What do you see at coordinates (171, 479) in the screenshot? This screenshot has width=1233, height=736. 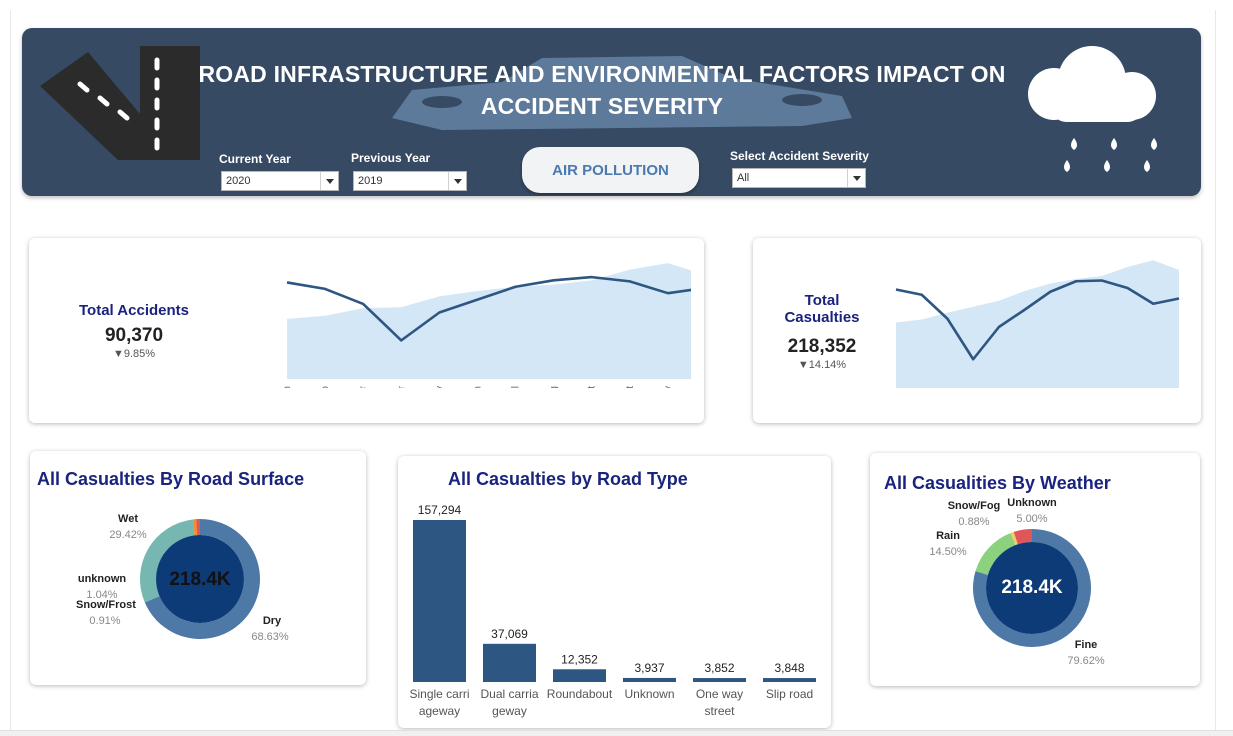 I see `card-title: All Casualties By Road Surface` at bounding box center [171, 479].